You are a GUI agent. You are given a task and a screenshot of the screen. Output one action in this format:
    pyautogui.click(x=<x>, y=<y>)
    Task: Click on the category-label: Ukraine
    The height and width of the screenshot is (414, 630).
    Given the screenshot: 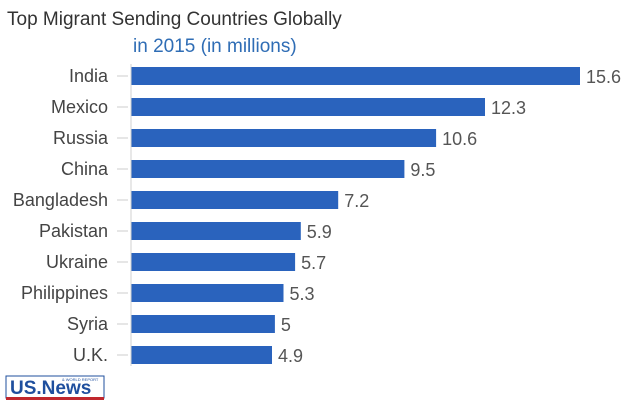 What is the action you would take?
    pyautogui.click(x=77, y=262)
    